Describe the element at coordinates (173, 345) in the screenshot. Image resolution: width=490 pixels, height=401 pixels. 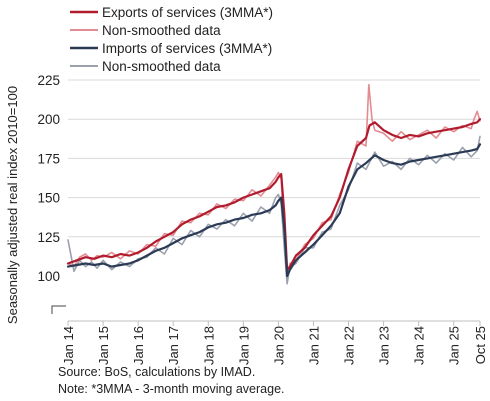
I see `x-tick-label: Jan 17` at that location.